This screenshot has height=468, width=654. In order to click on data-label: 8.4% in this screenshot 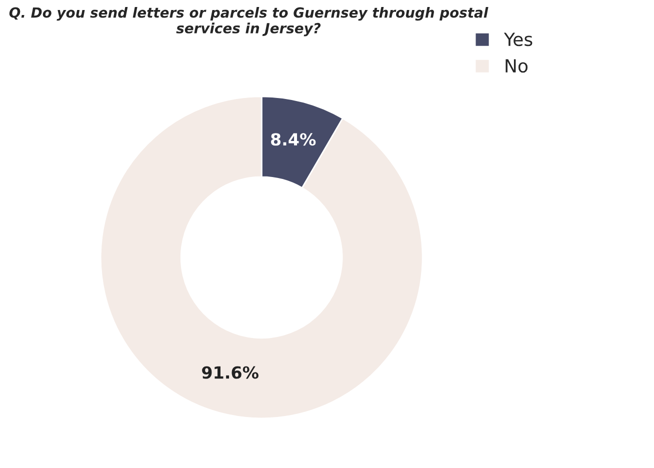, I will do `click(293, 139)`.